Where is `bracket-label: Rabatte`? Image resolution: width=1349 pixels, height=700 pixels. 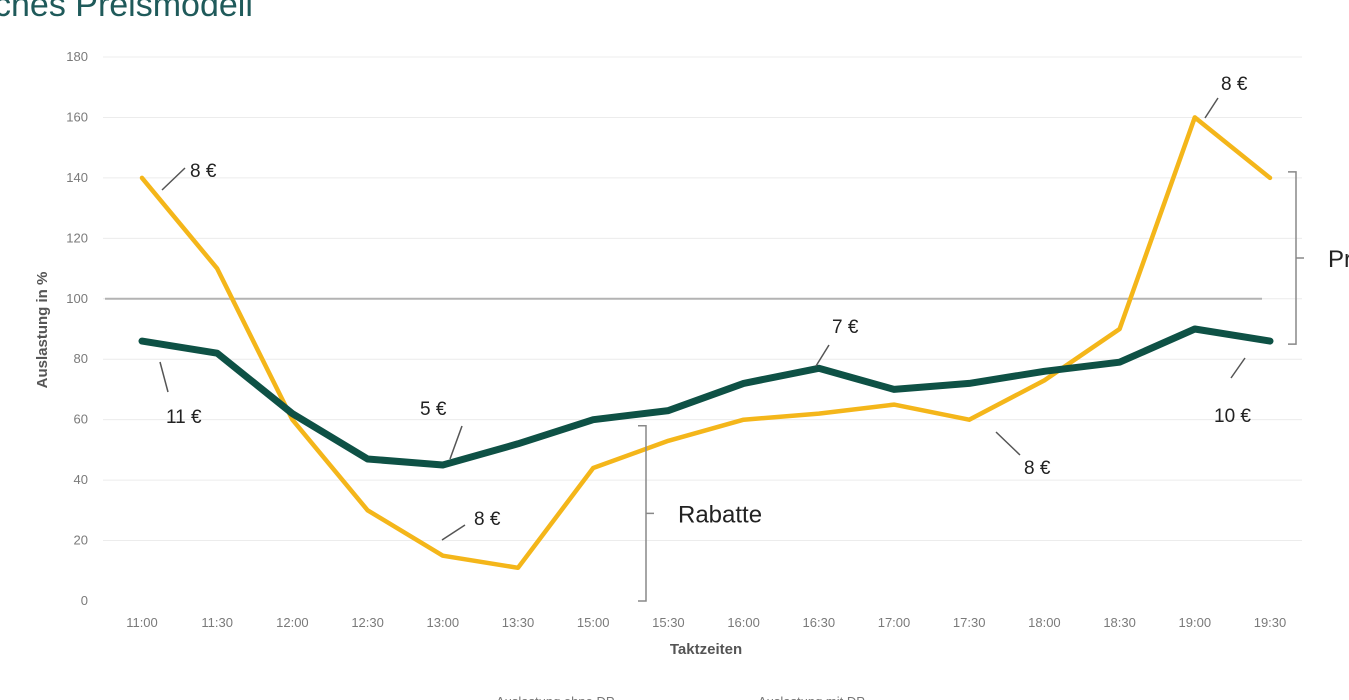
bracket-label: Rabatte is located at coordinates (720, 514).